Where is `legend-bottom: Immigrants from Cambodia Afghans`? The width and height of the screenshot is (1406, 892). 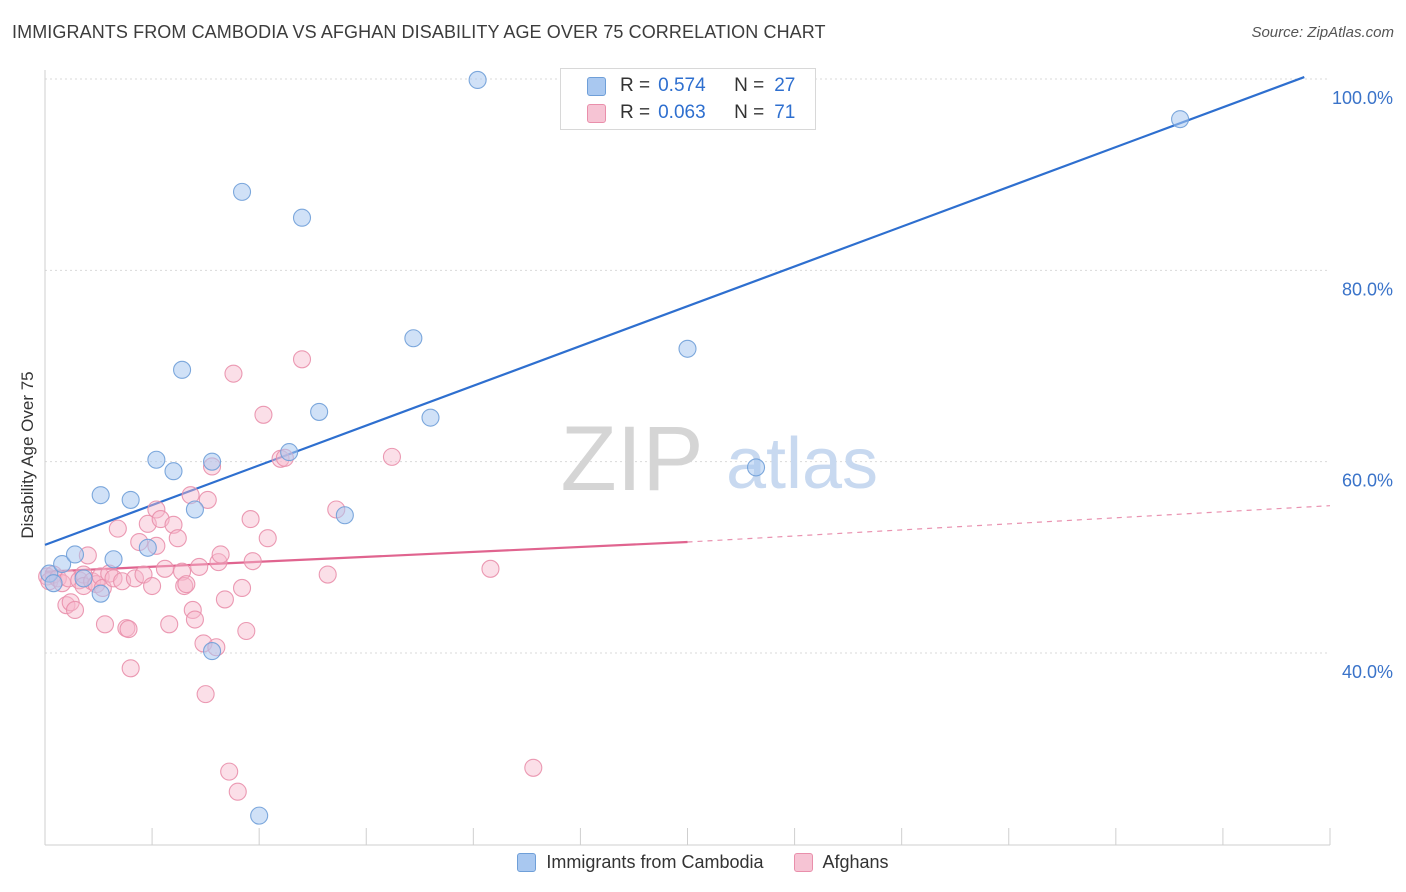 legend-bottom: Immigrants from Cambodia Afghans is located at coordinates (703, 862).